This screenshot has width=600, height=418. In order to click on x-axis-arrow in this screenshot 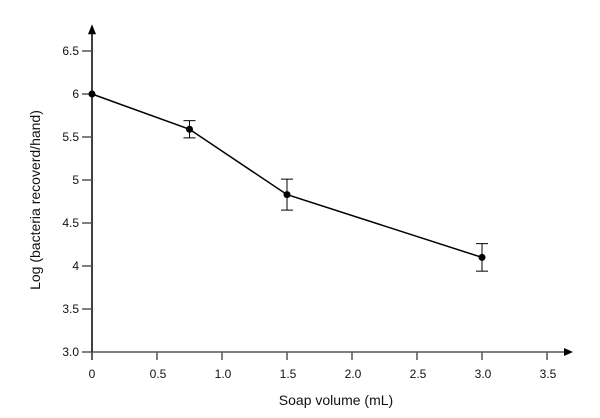, I will do `click(568, 352)`.